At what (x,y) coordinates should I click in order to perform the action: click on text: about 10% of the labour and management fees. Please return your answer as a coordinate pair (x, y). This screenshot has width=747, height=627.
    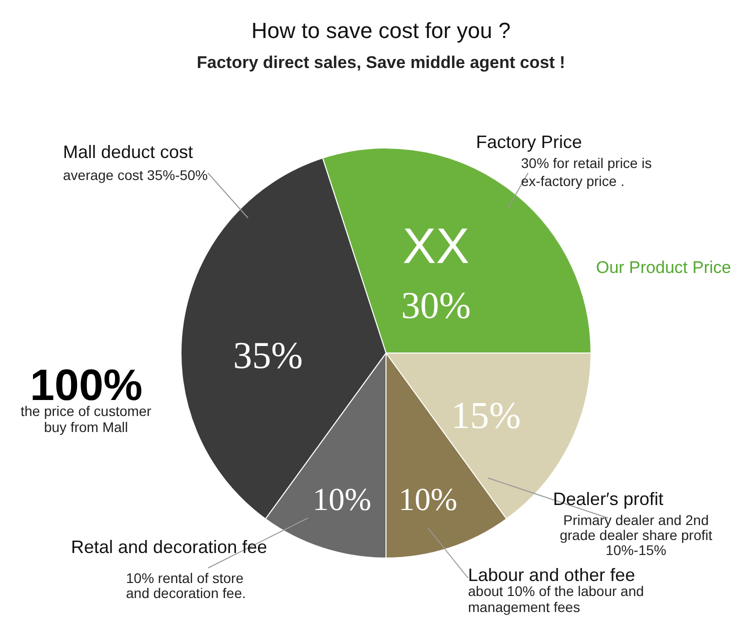
    Looking at the image, I should click on (556, 599).